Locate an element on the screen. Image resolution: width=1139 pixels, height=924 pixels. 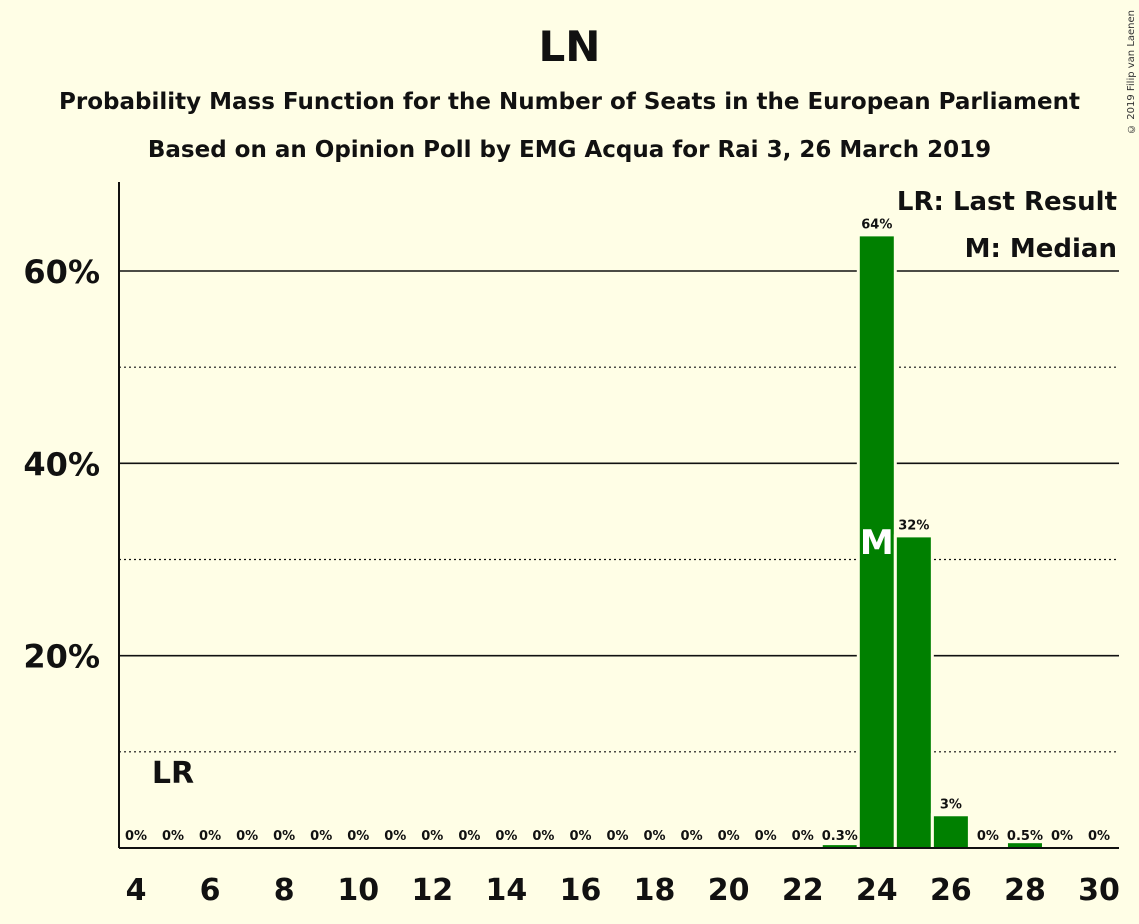
bar-label-25: 32% is located at coordinates (913, 525).